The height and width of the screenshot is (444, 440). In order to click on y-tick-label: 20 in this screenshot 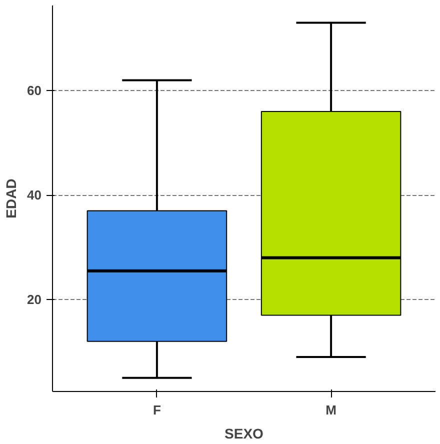, I will do `click(34, 300)`.